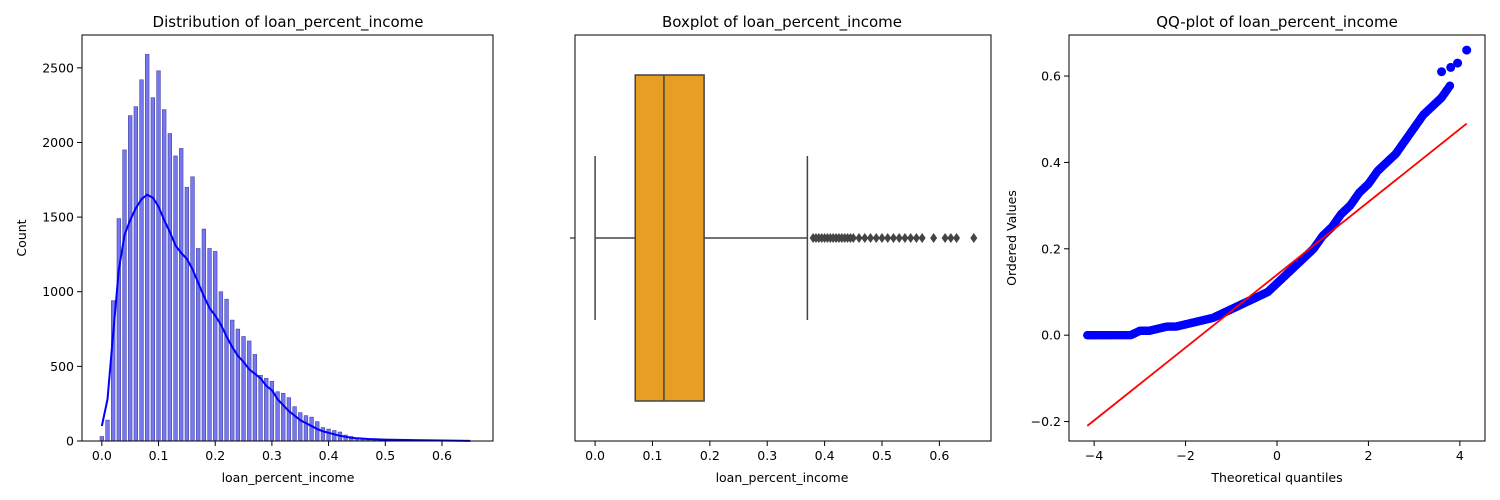 This screenshot has height=500, width=1500. Describe the element at coordinates (58, 291) in the screenshot. I see `y-tick-label: 1000` at that location.